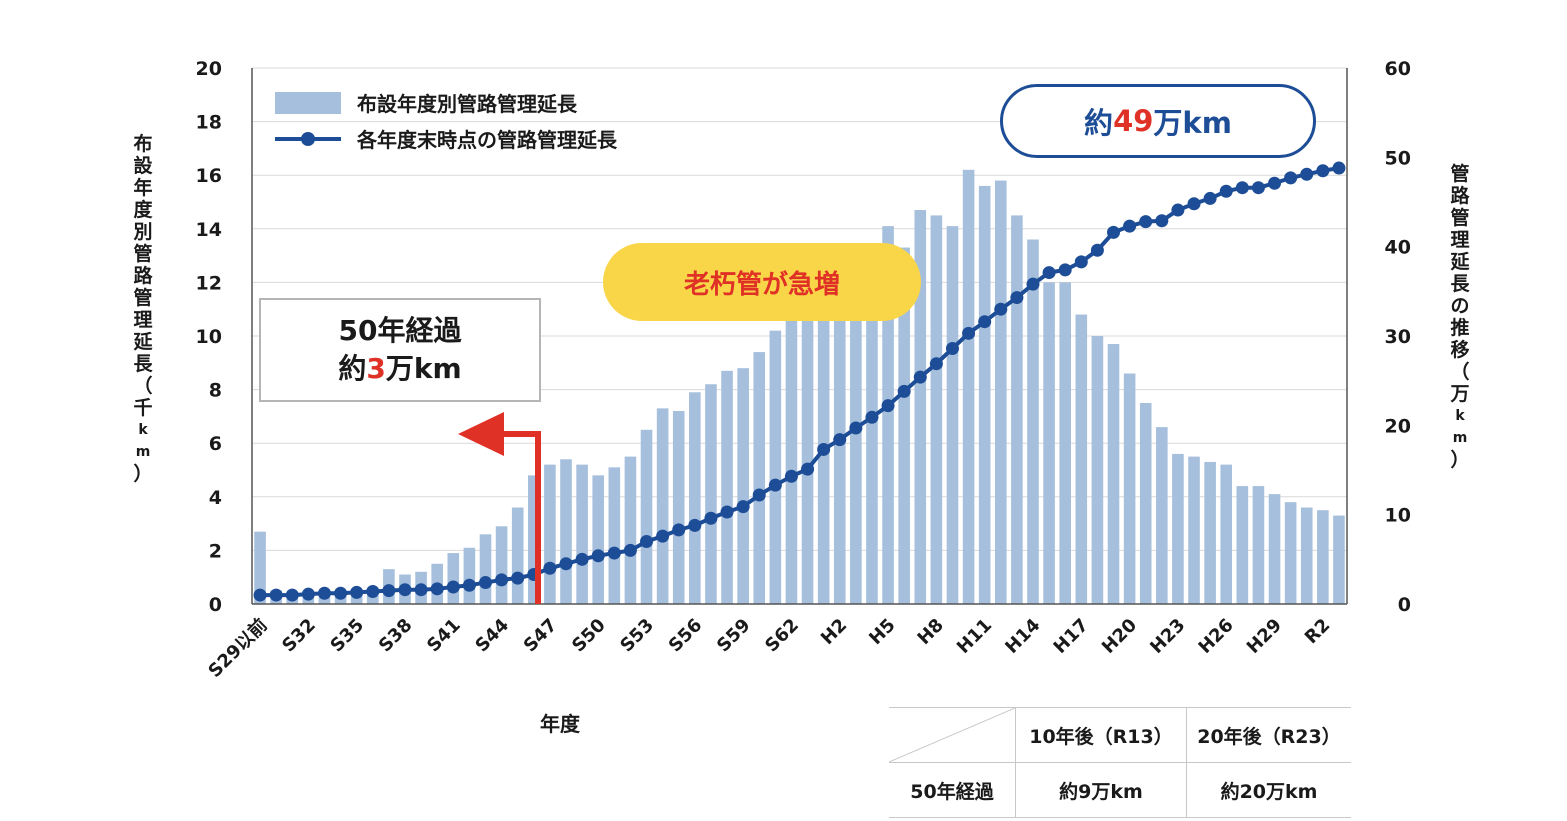  Describe the element at coordinates (444, 636) in the screenshot. I see `x-tick: S41` at that location.